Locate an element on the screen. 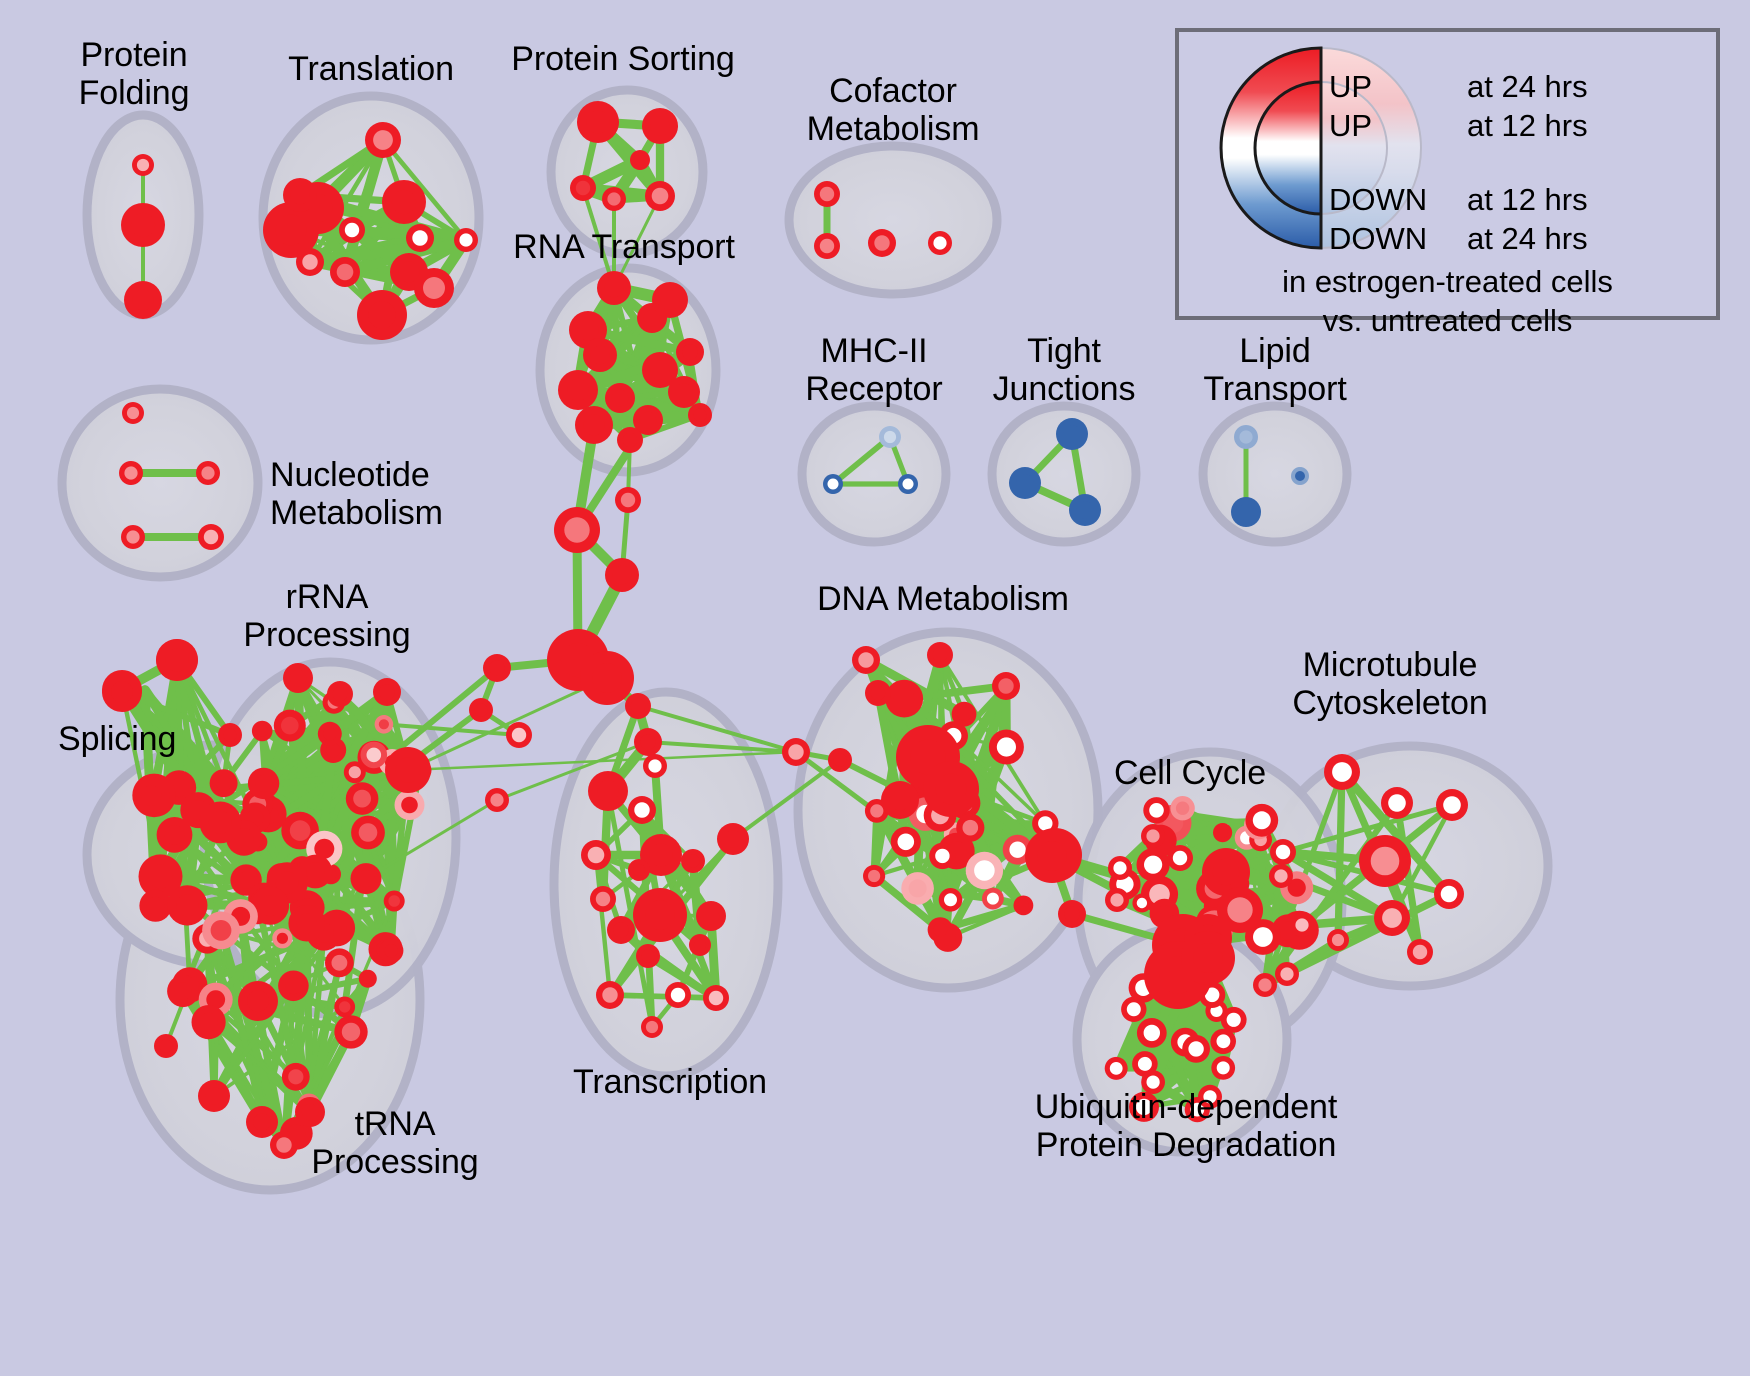 This screenshot has width=1750, height=1376. legend-time-3: at 24 hrs is located at coordinates (1527, 238).